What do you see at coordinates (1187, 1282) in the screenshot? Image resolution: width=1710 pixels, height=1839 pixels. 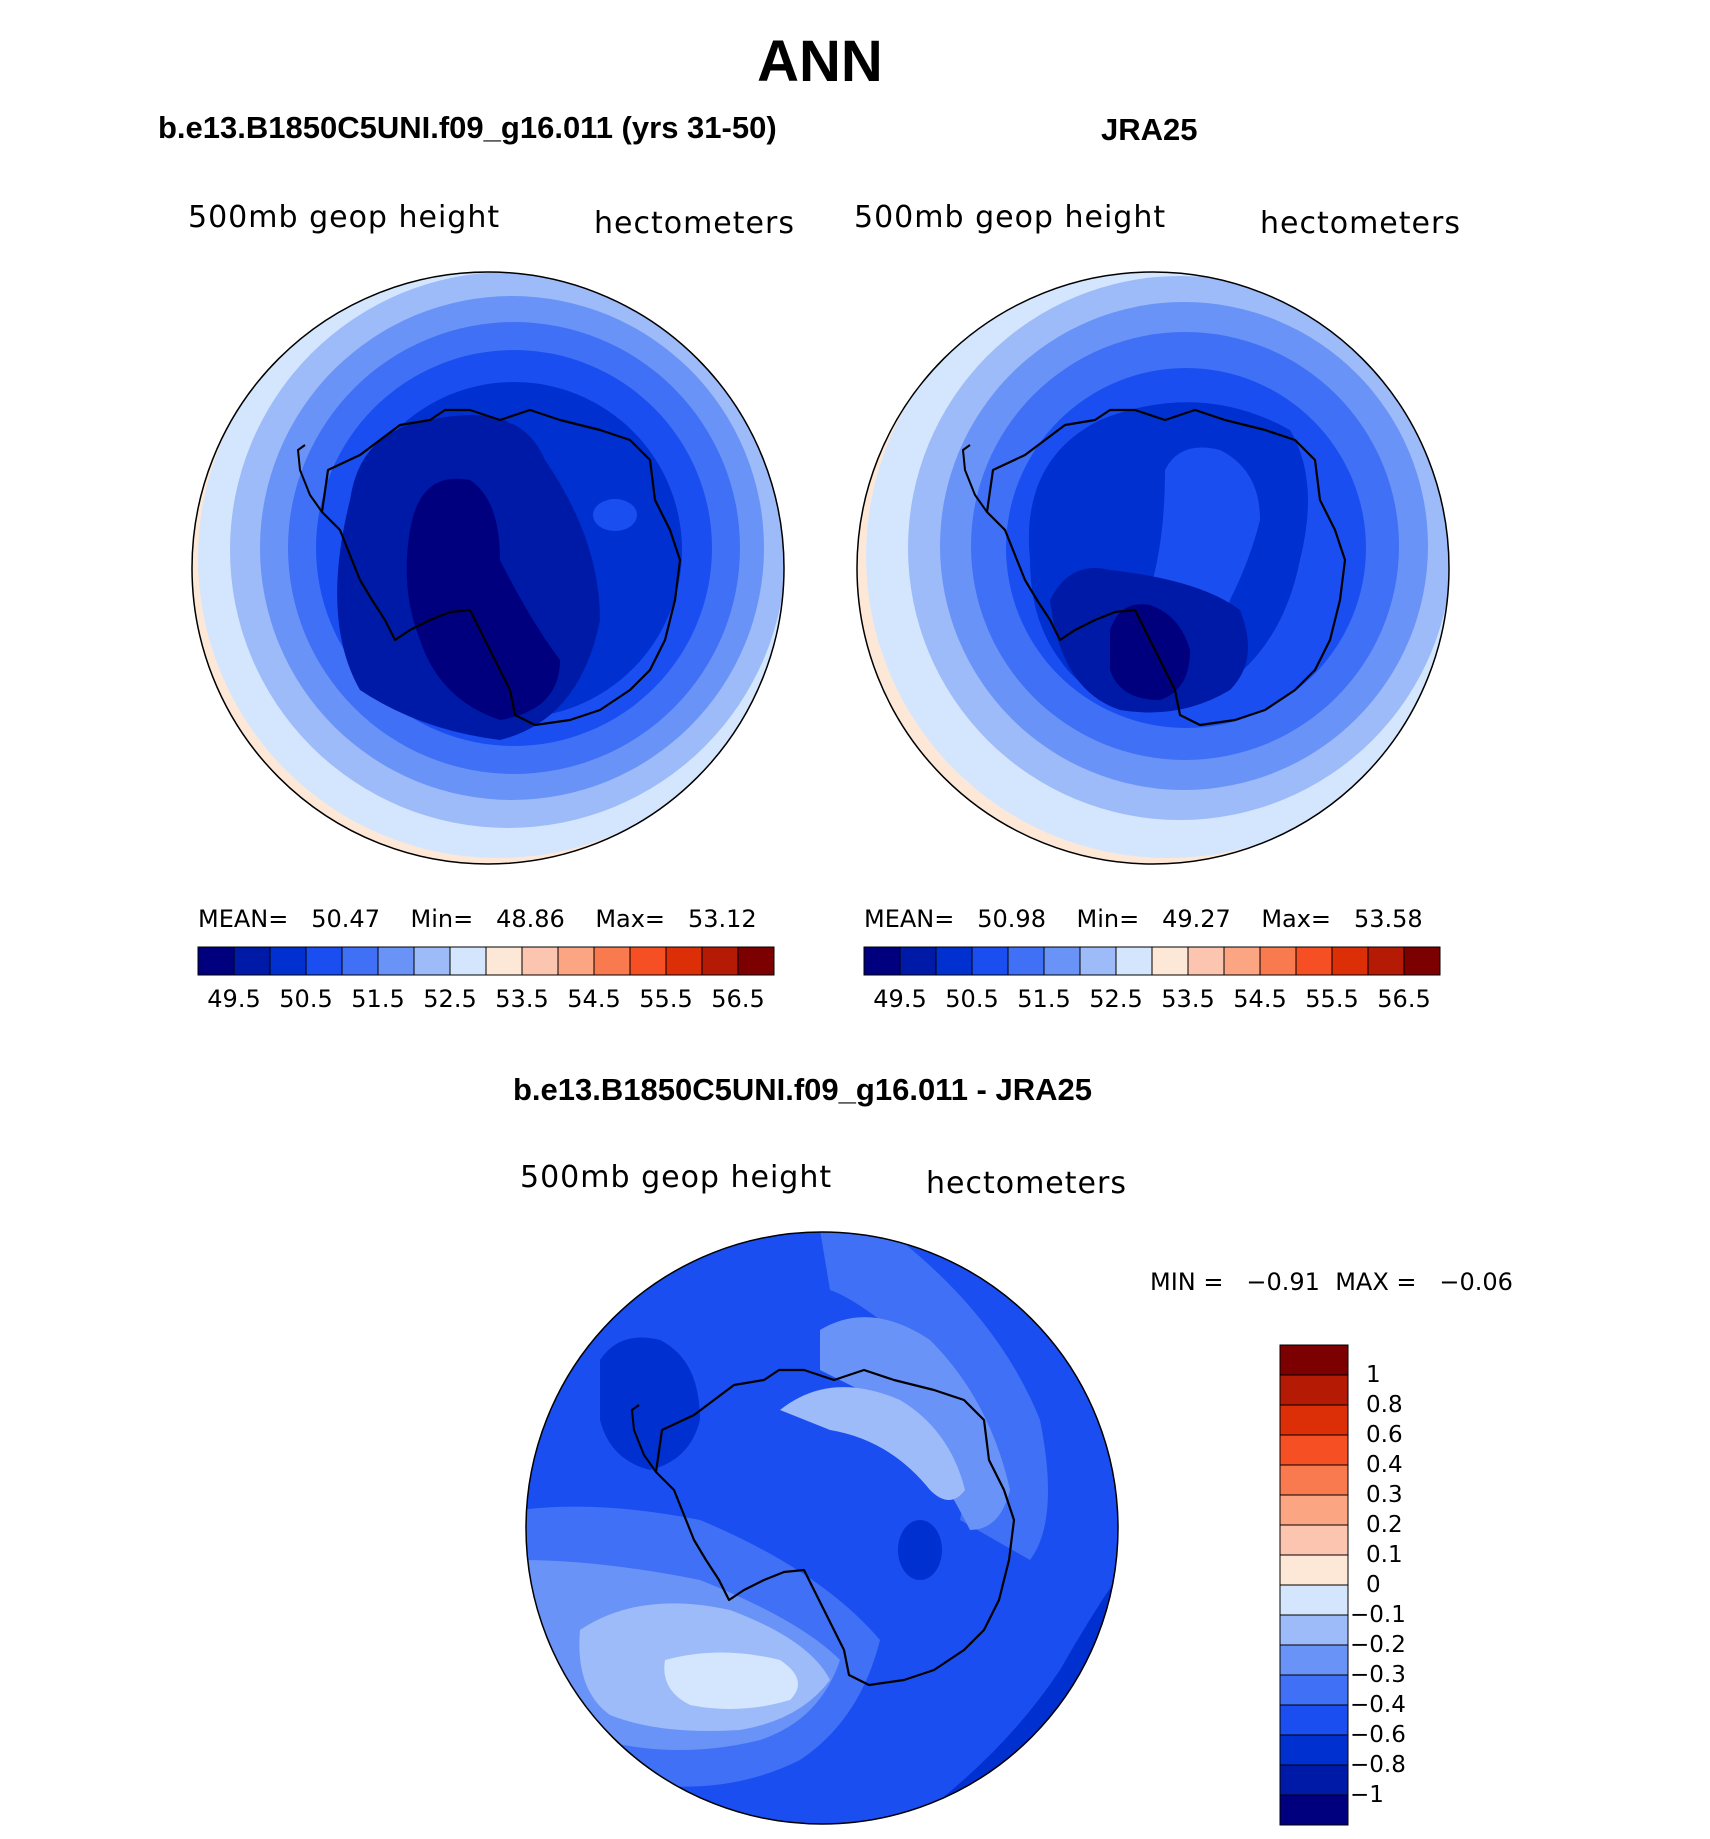 I see `panel-3-min-label: MIN =` at bounding box center [1187, 1282].